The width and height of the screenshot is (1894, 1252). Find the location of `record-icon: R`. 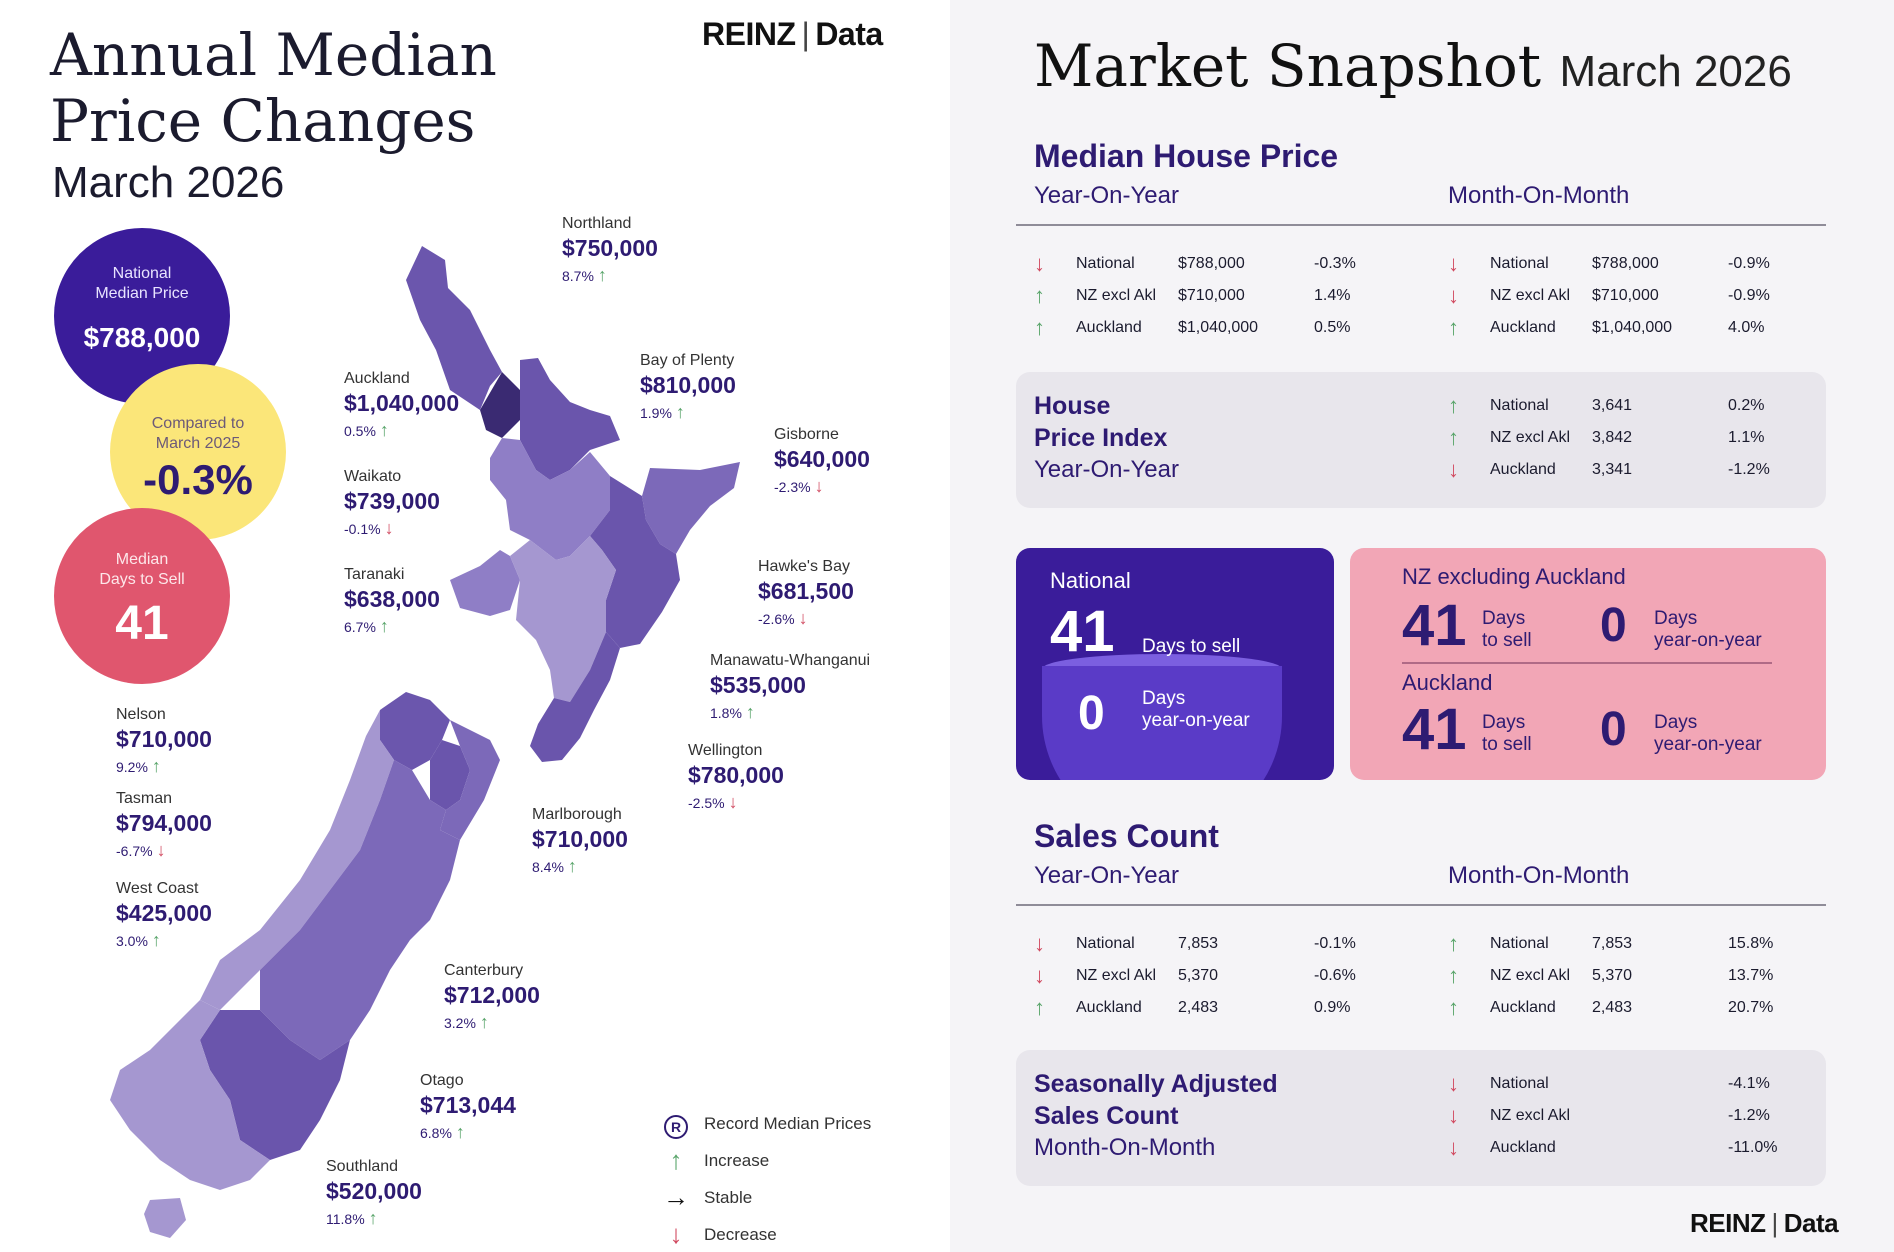

record-icon: R is located at coordinates (676, 1123).